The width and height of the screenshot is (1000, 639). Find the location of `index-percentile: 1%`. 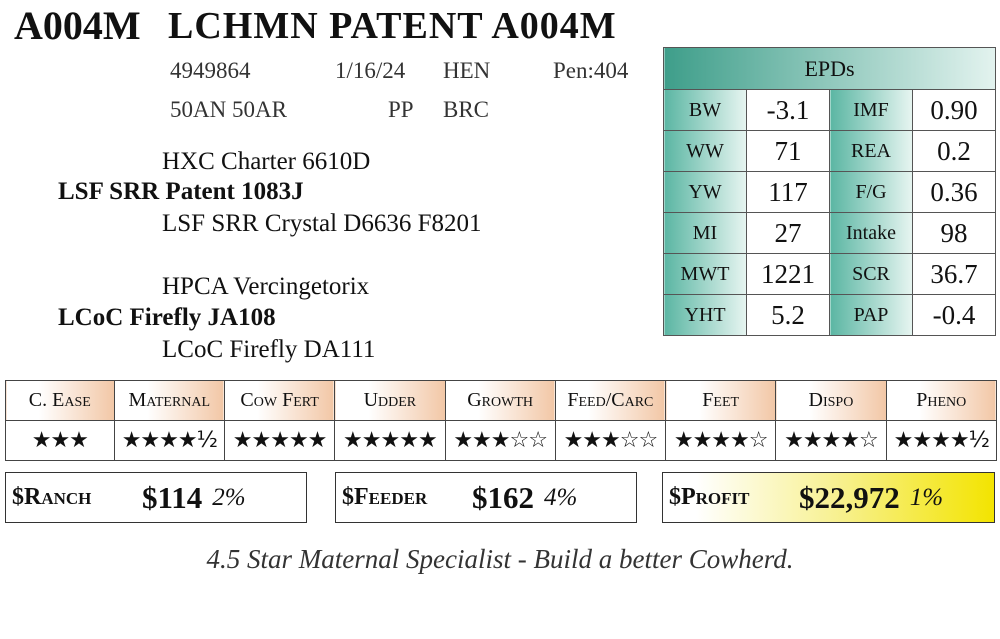

index-percentile: 1% is located at coordinates (926, 497).